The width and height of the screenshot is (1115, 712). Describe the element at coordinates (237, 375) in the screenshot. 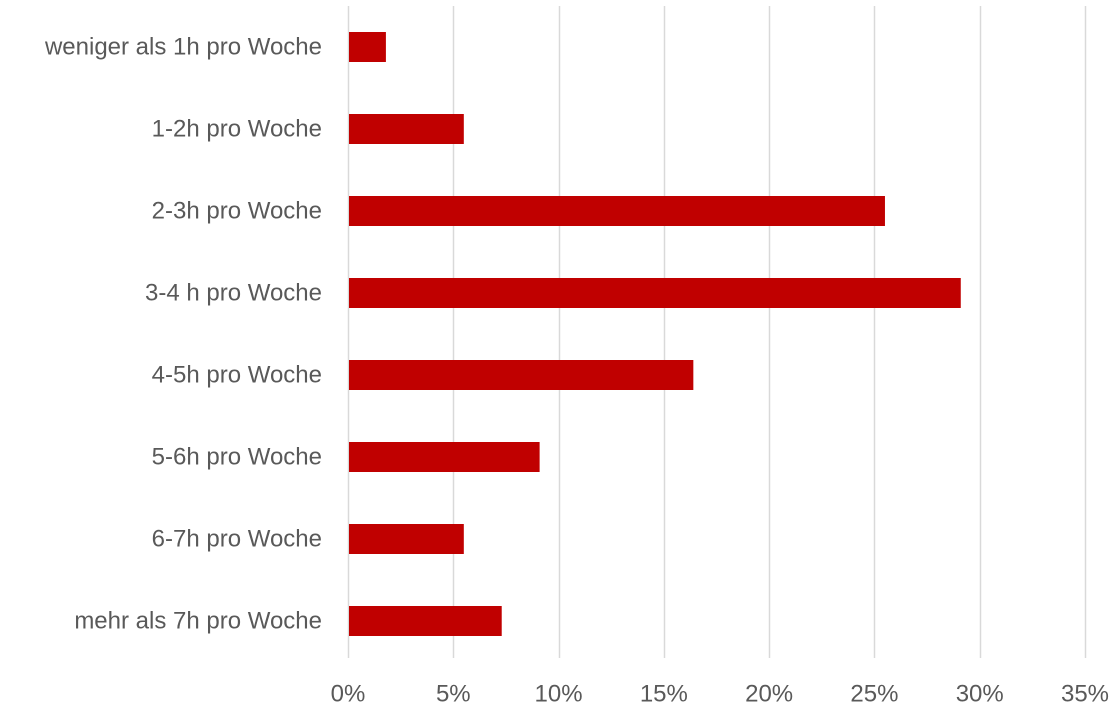

I see `category-label-4: 4-5h pro Woche` at that location.